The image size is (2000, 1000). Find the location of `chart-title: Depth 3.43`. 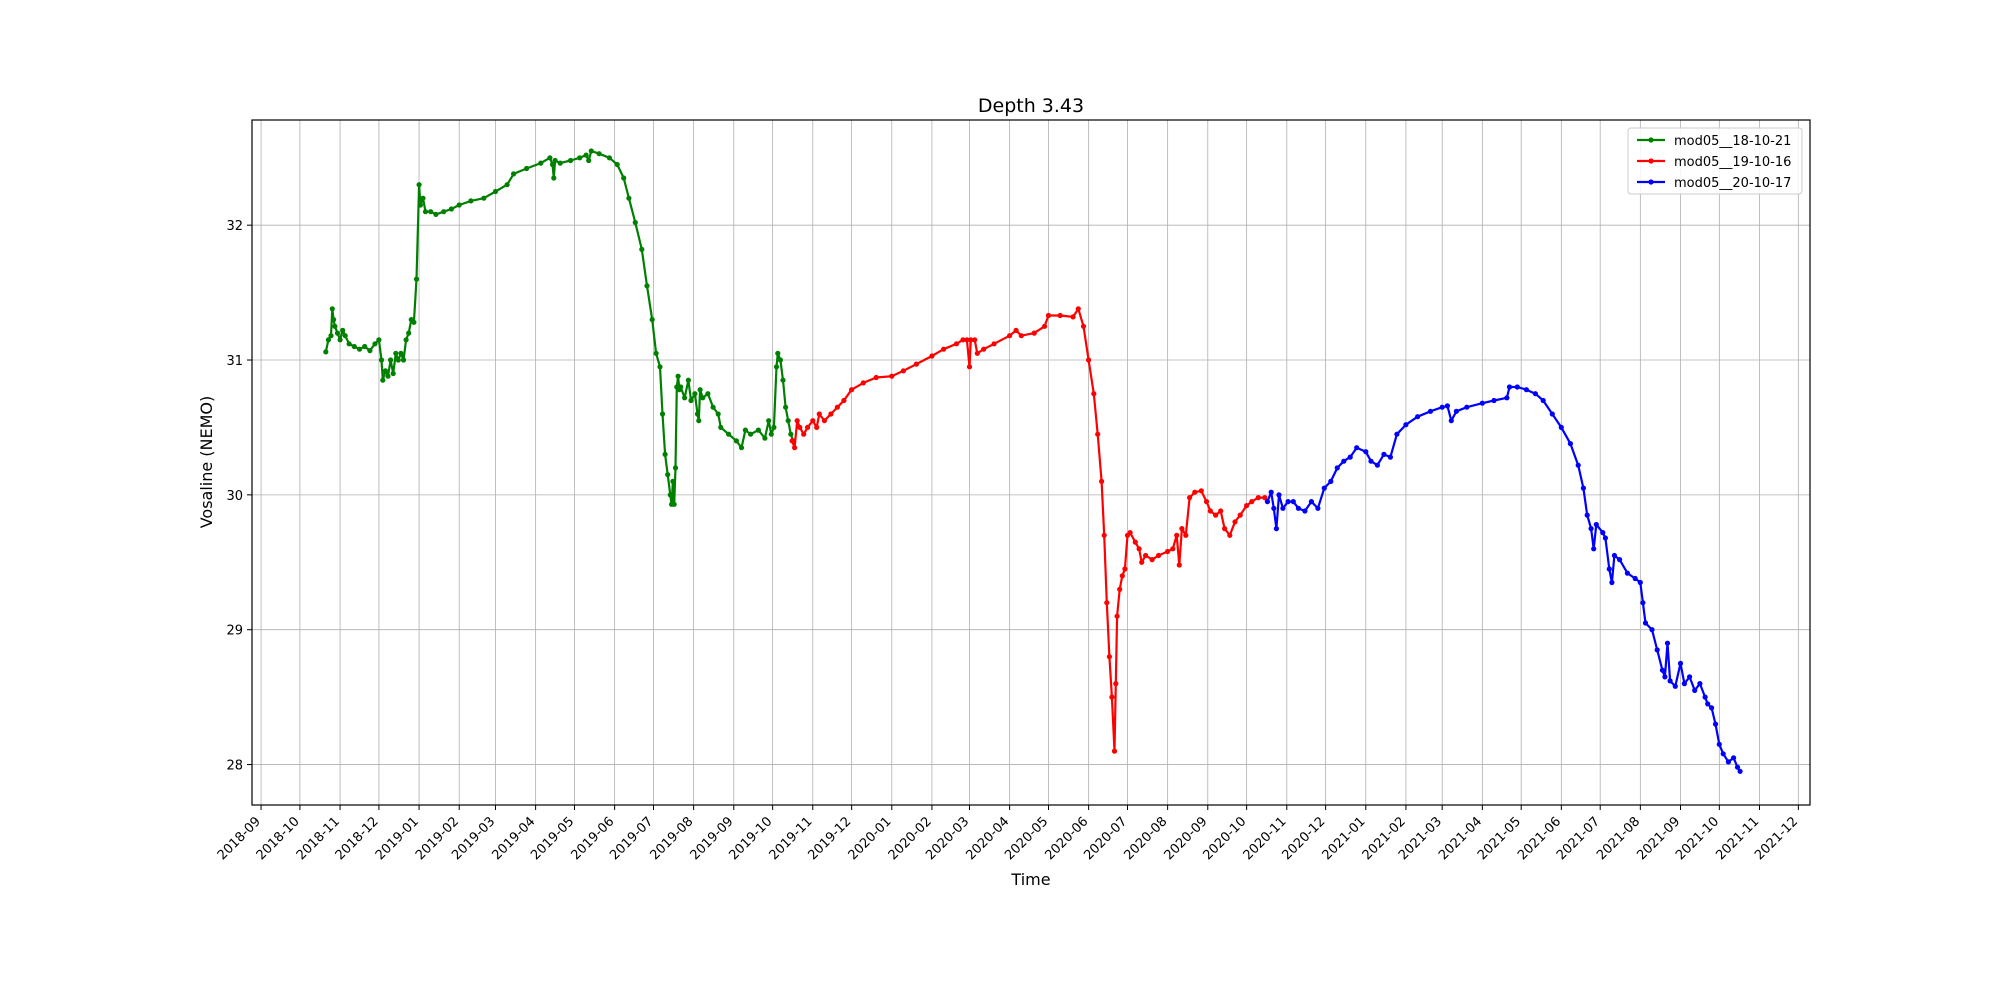

chart-title: Depth 3.43 is located at coordinates (1031, 106).